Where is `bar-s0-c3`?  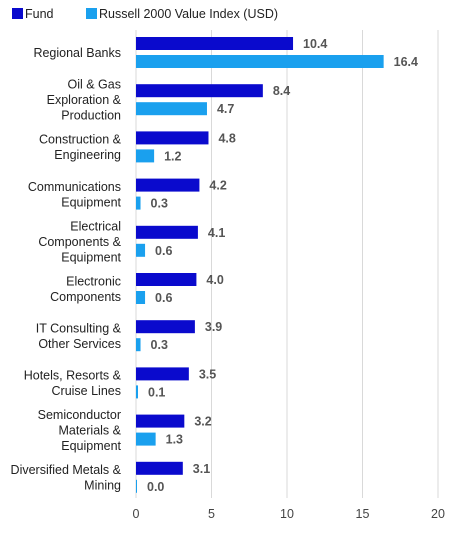 bar-s0-c3 is located at coordinates (168, 185).